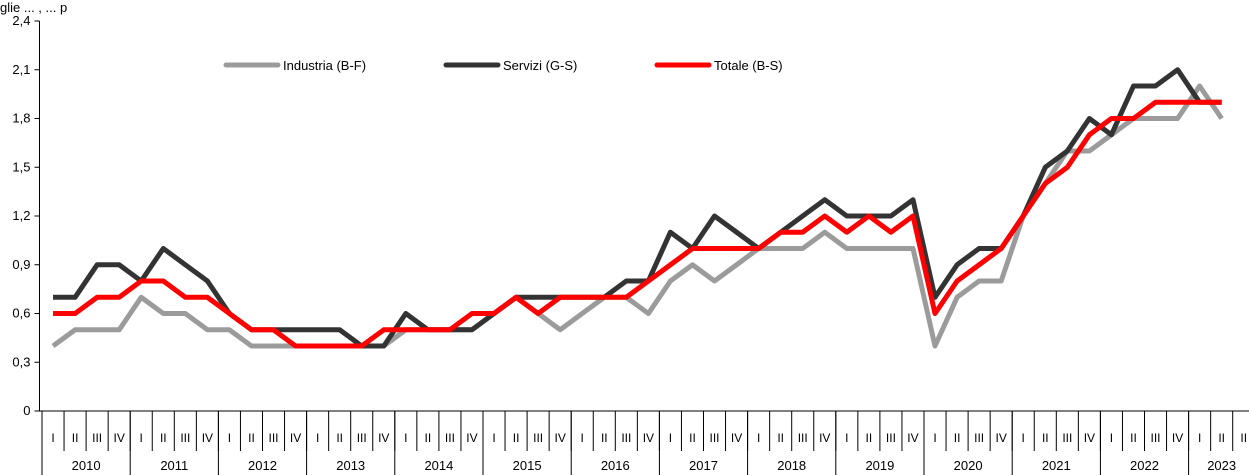 This screenshot has width=1249, height=475. I want to click on y-tick-label: 1,8, so click(21, 118).